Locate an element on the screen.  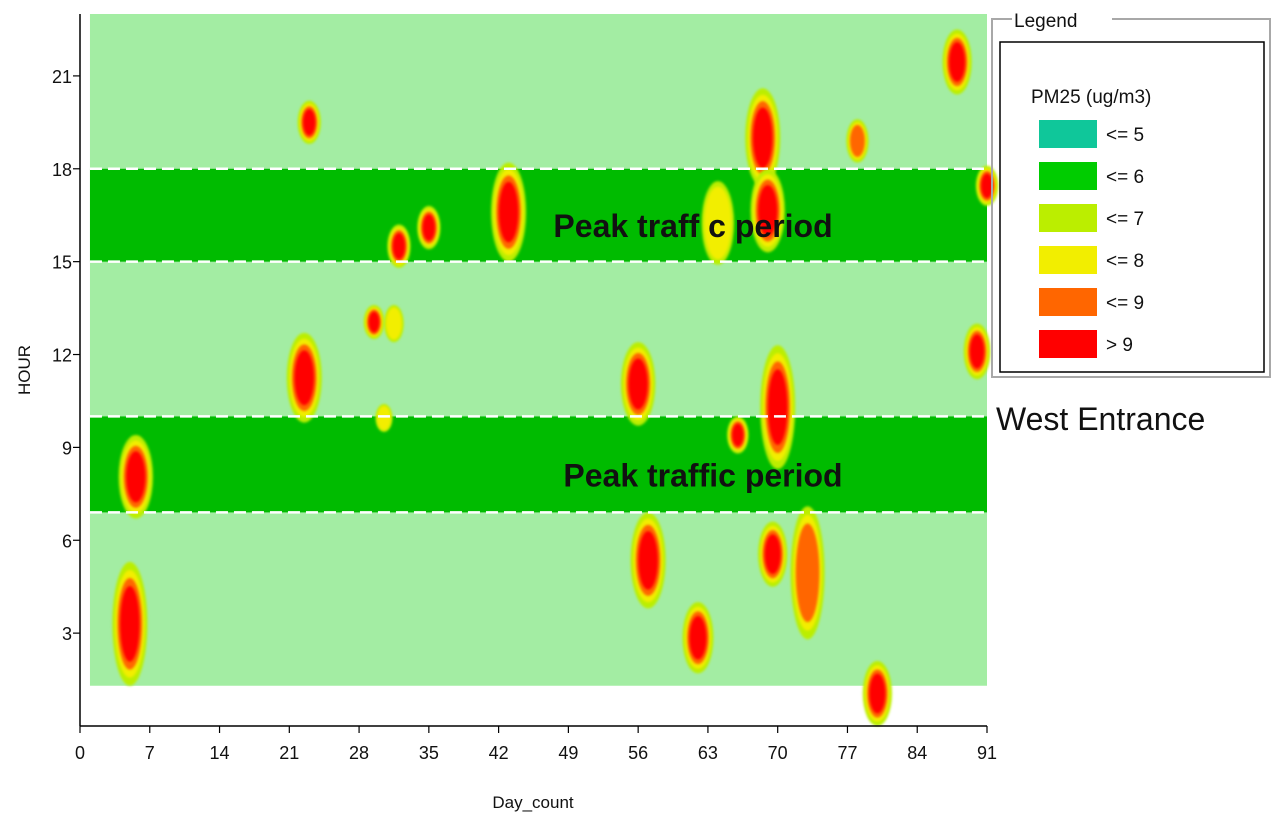
x-tick-label: 14 is located at coordinates (220, 753).